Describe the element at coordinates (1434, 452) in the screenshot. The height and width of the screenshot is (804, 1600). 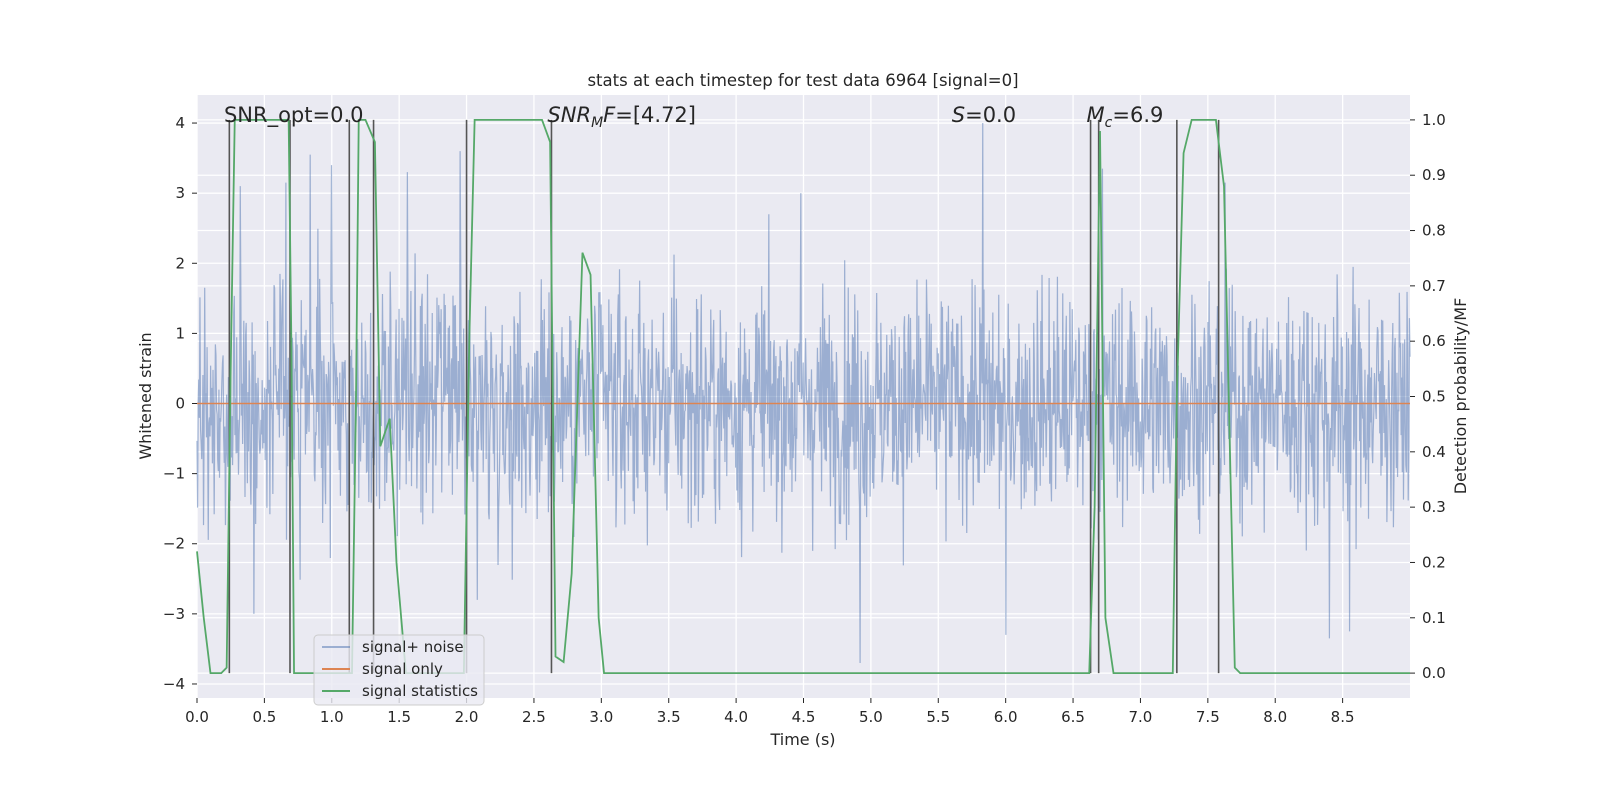
I see `y2-tick-label: 0.4` at that location.